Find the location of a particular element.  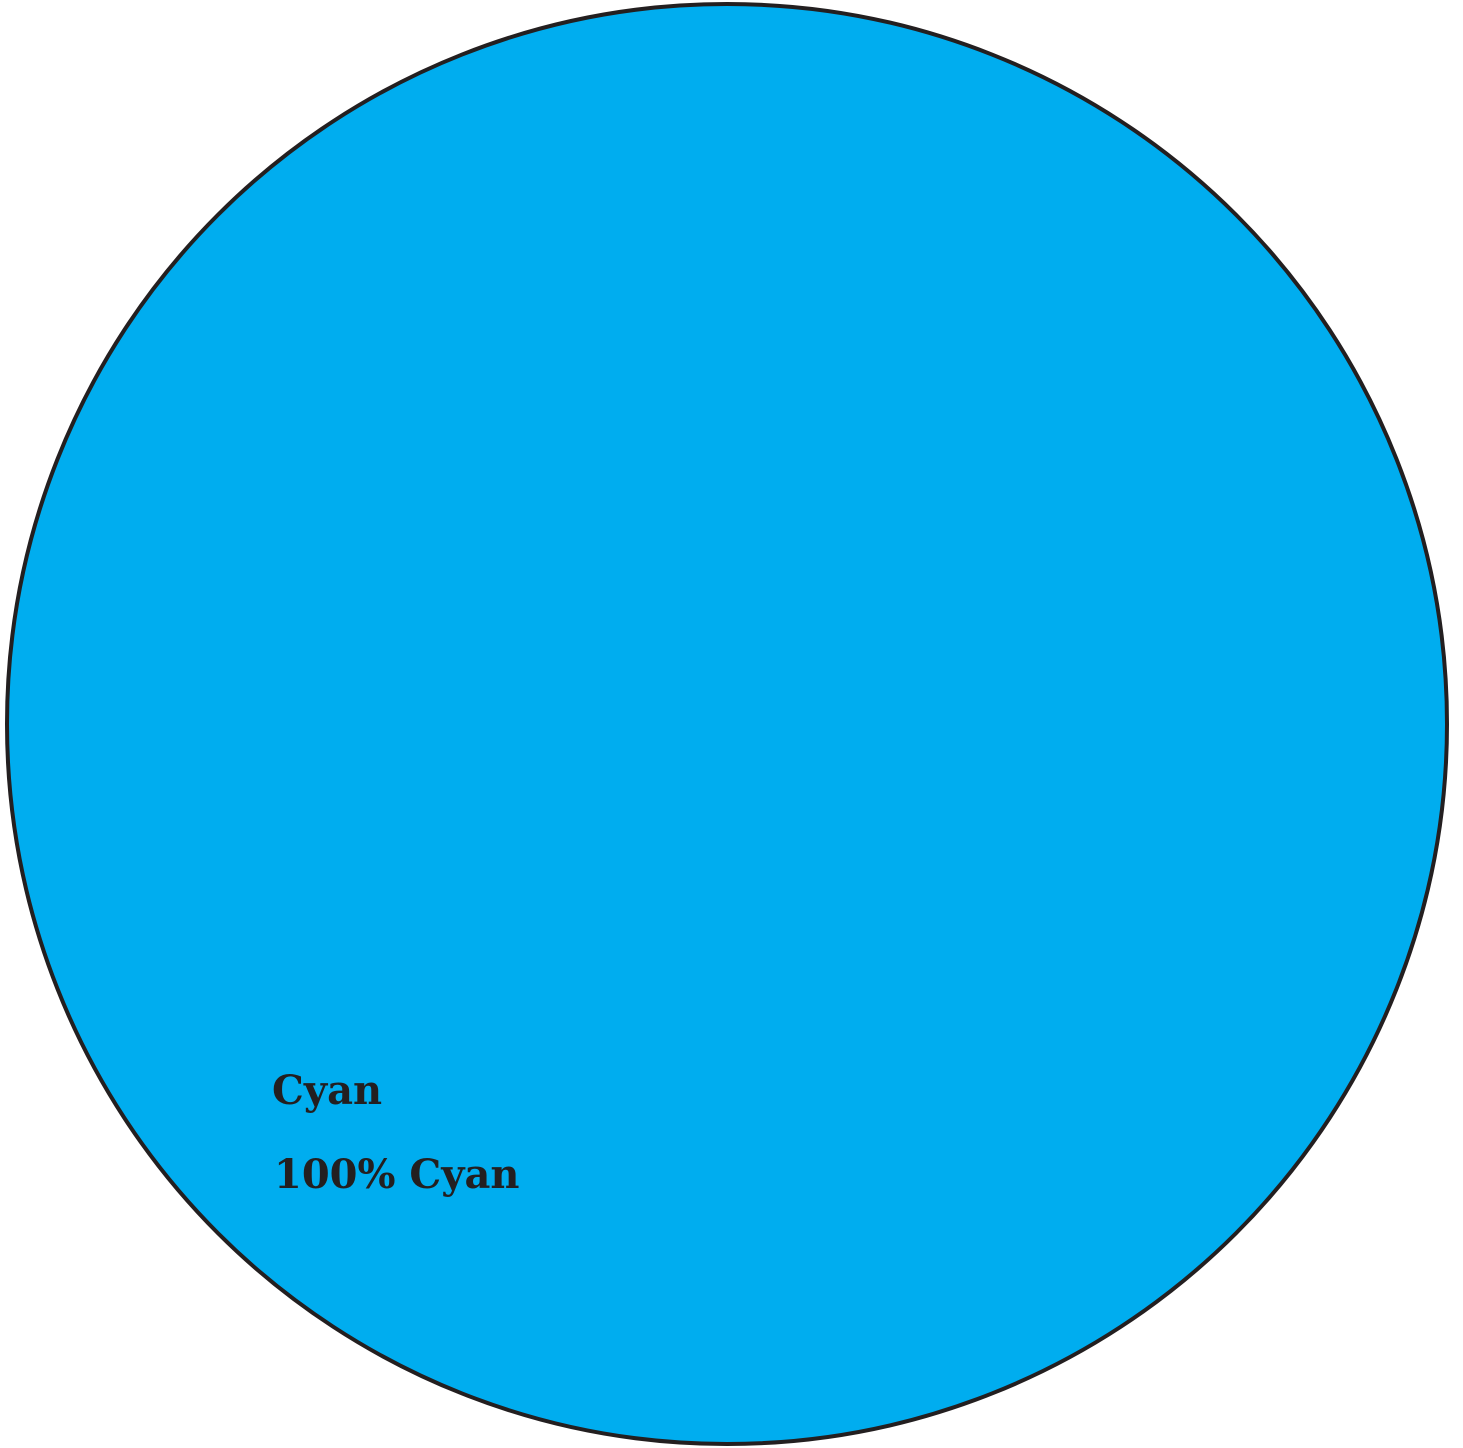

swatch-color-name: Cyan is located at coordinates (327, 1090).